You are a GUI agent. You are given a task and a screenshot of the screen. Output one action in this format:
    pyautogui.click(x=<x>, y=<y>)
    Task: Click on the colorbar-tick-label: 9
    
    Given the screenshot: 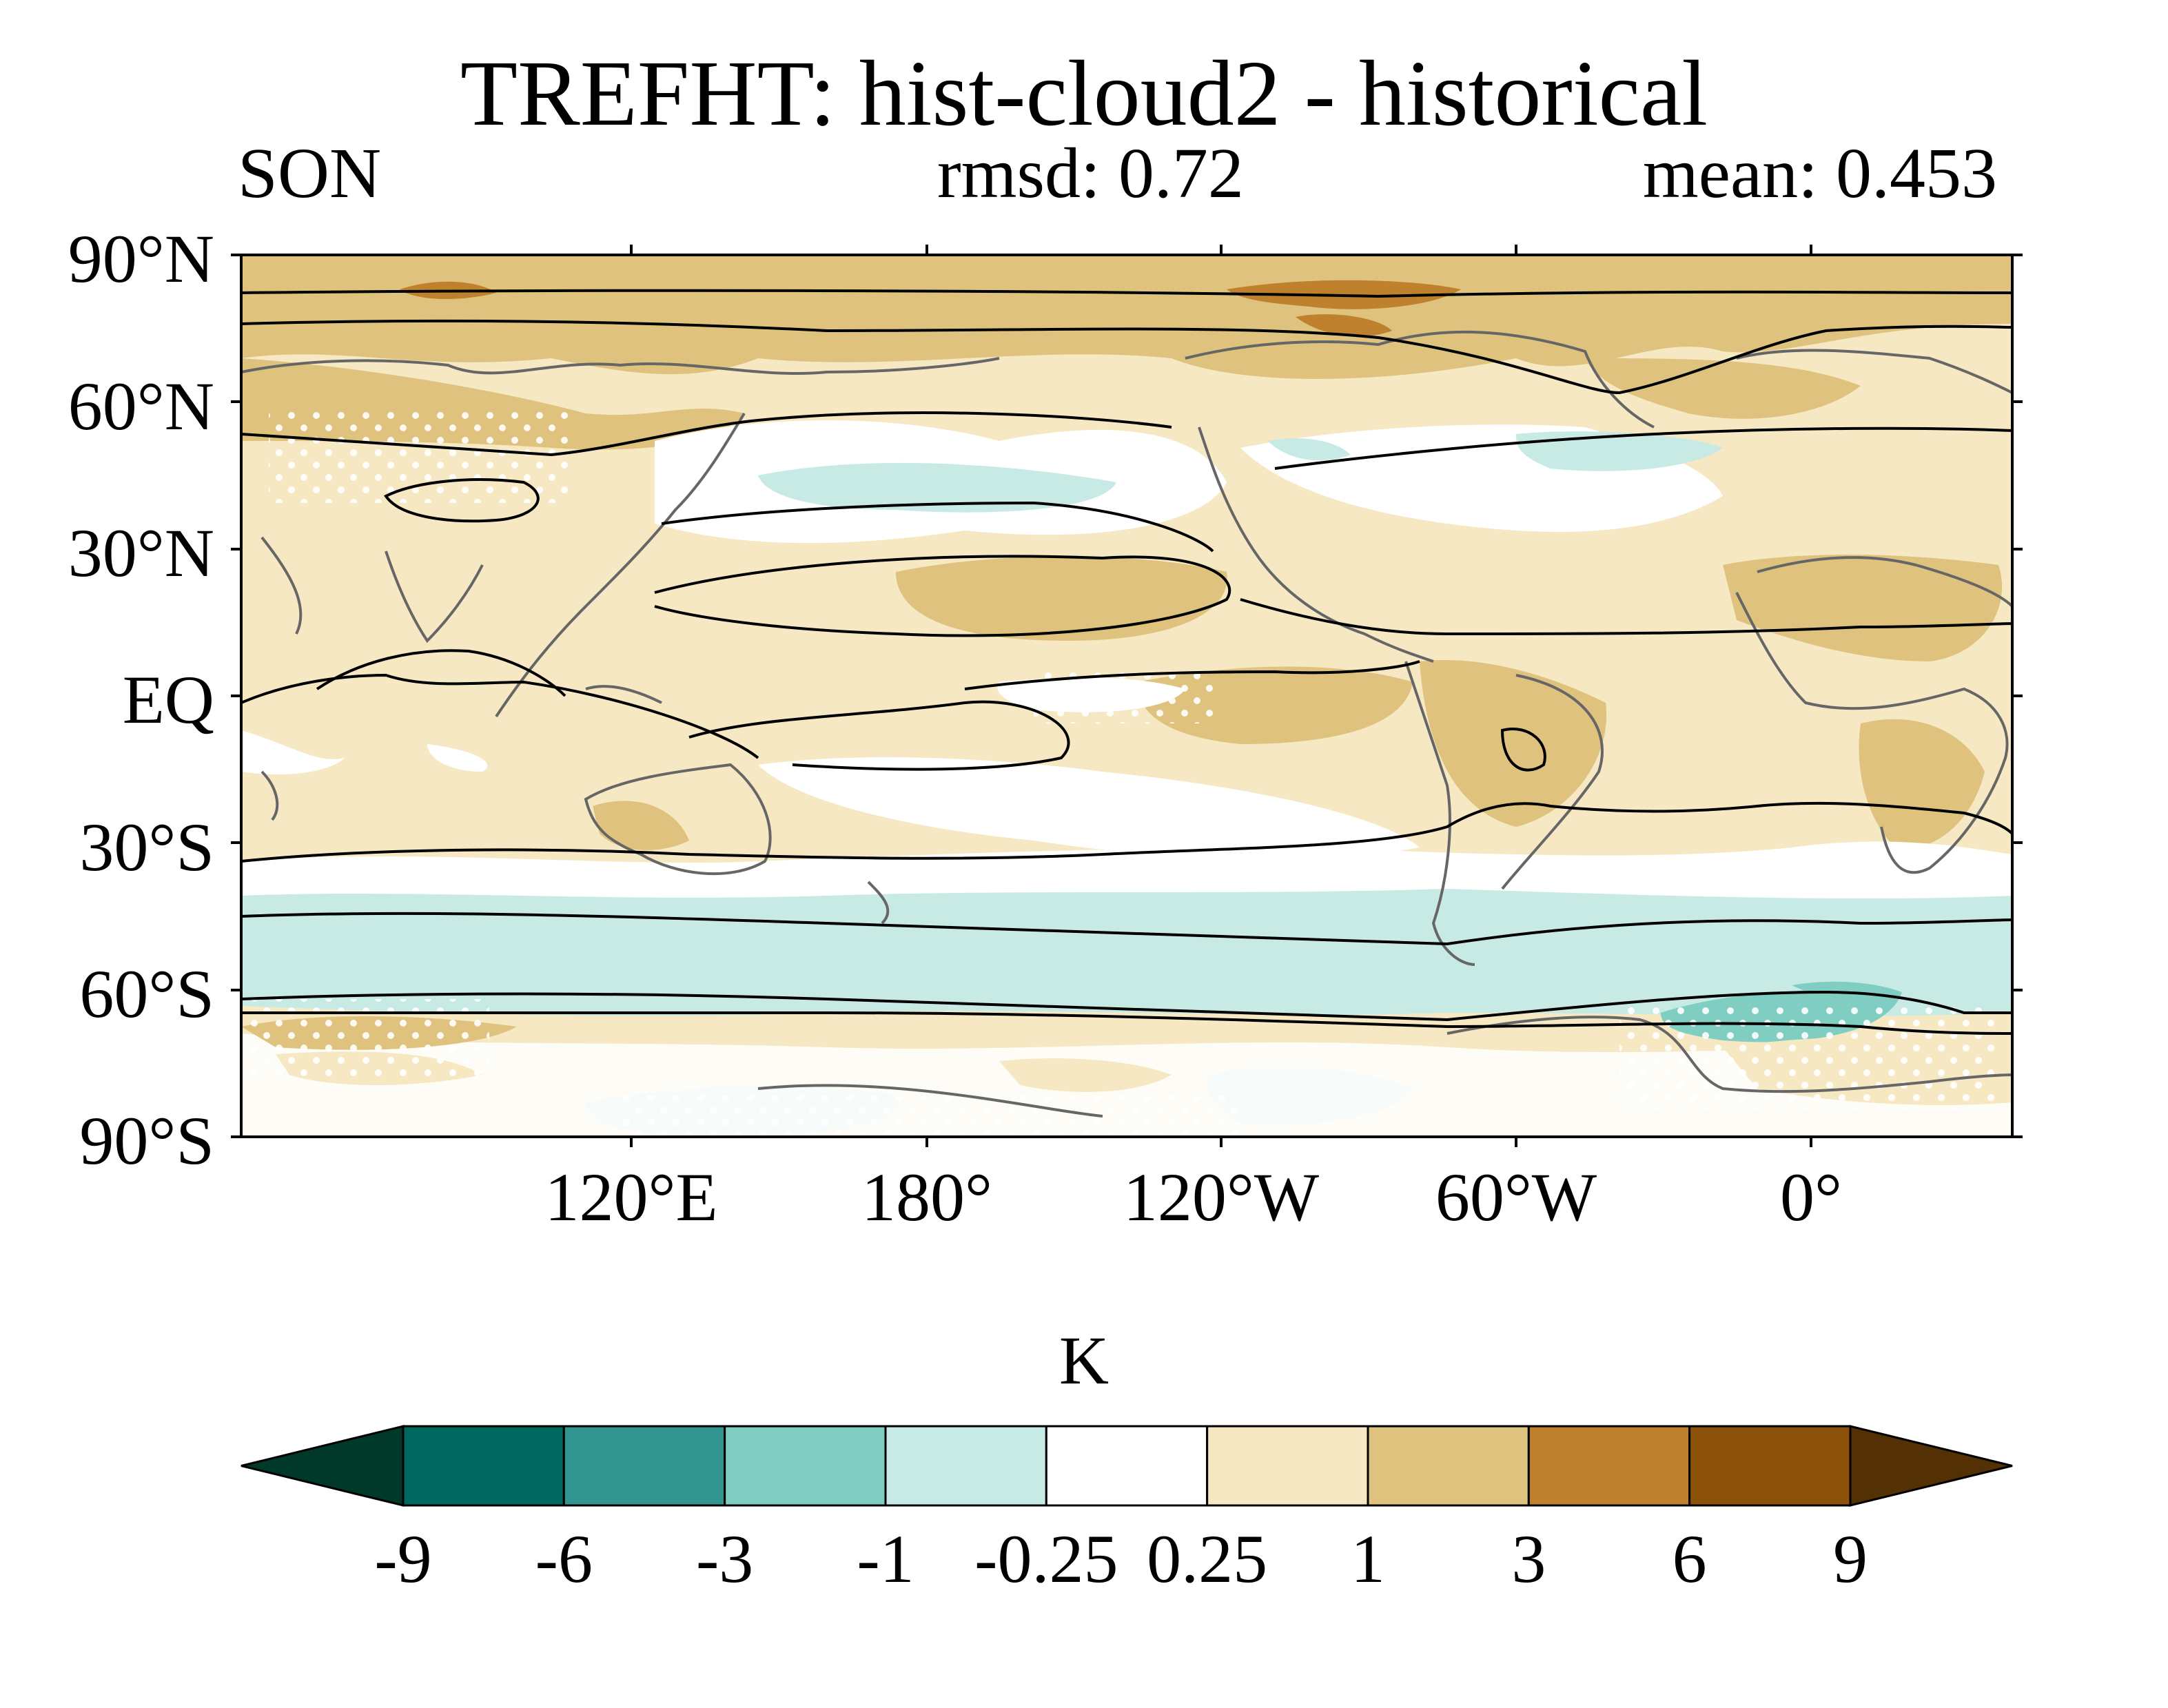 What is the action you would take?
    pyautogui.click(x=1850, y=1559)
    